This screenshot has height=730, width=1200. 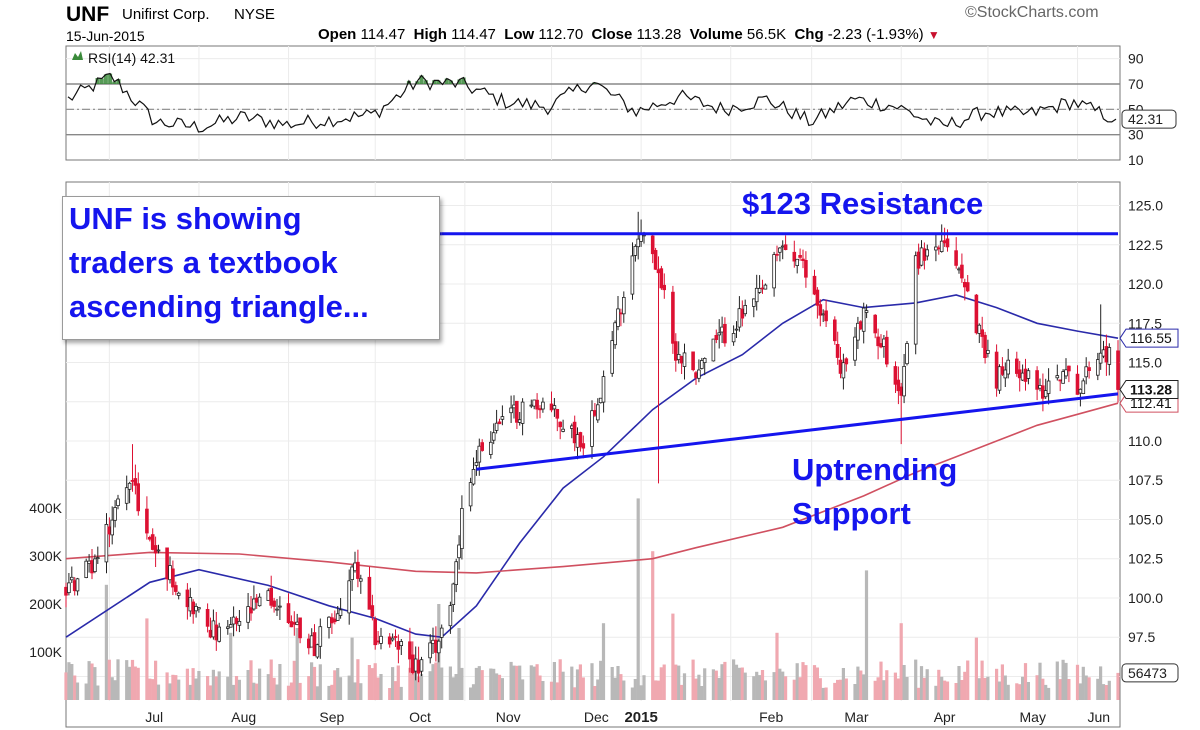 I want to click on open-value: 114.47, so click(x=383, y=34).